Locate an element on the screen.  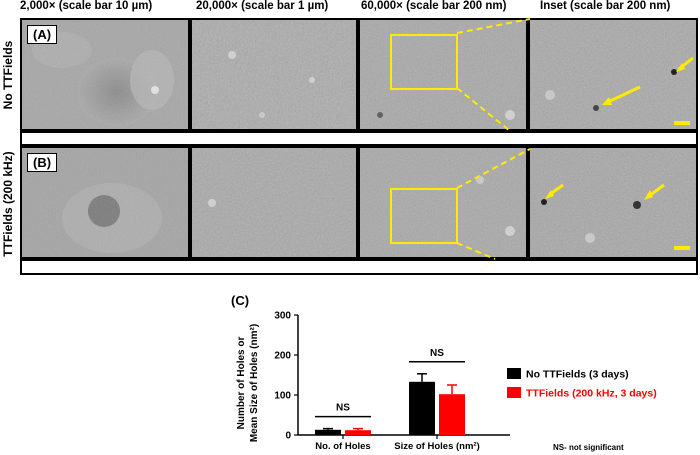
x-tick-label: No. of Holes is located at coordinates (342, 446).